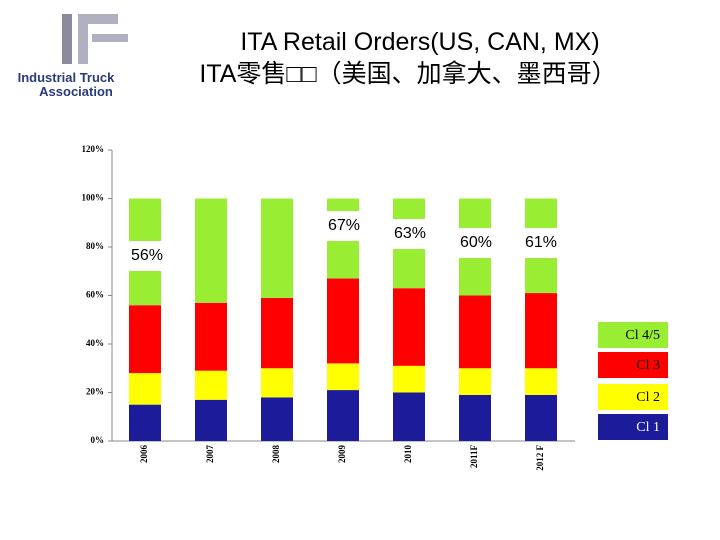 This screenshot has width=720, height=540. Describe the element at coordinates (98, 440) in the screenshot. I see `y-tick-label: 0%` at that location.